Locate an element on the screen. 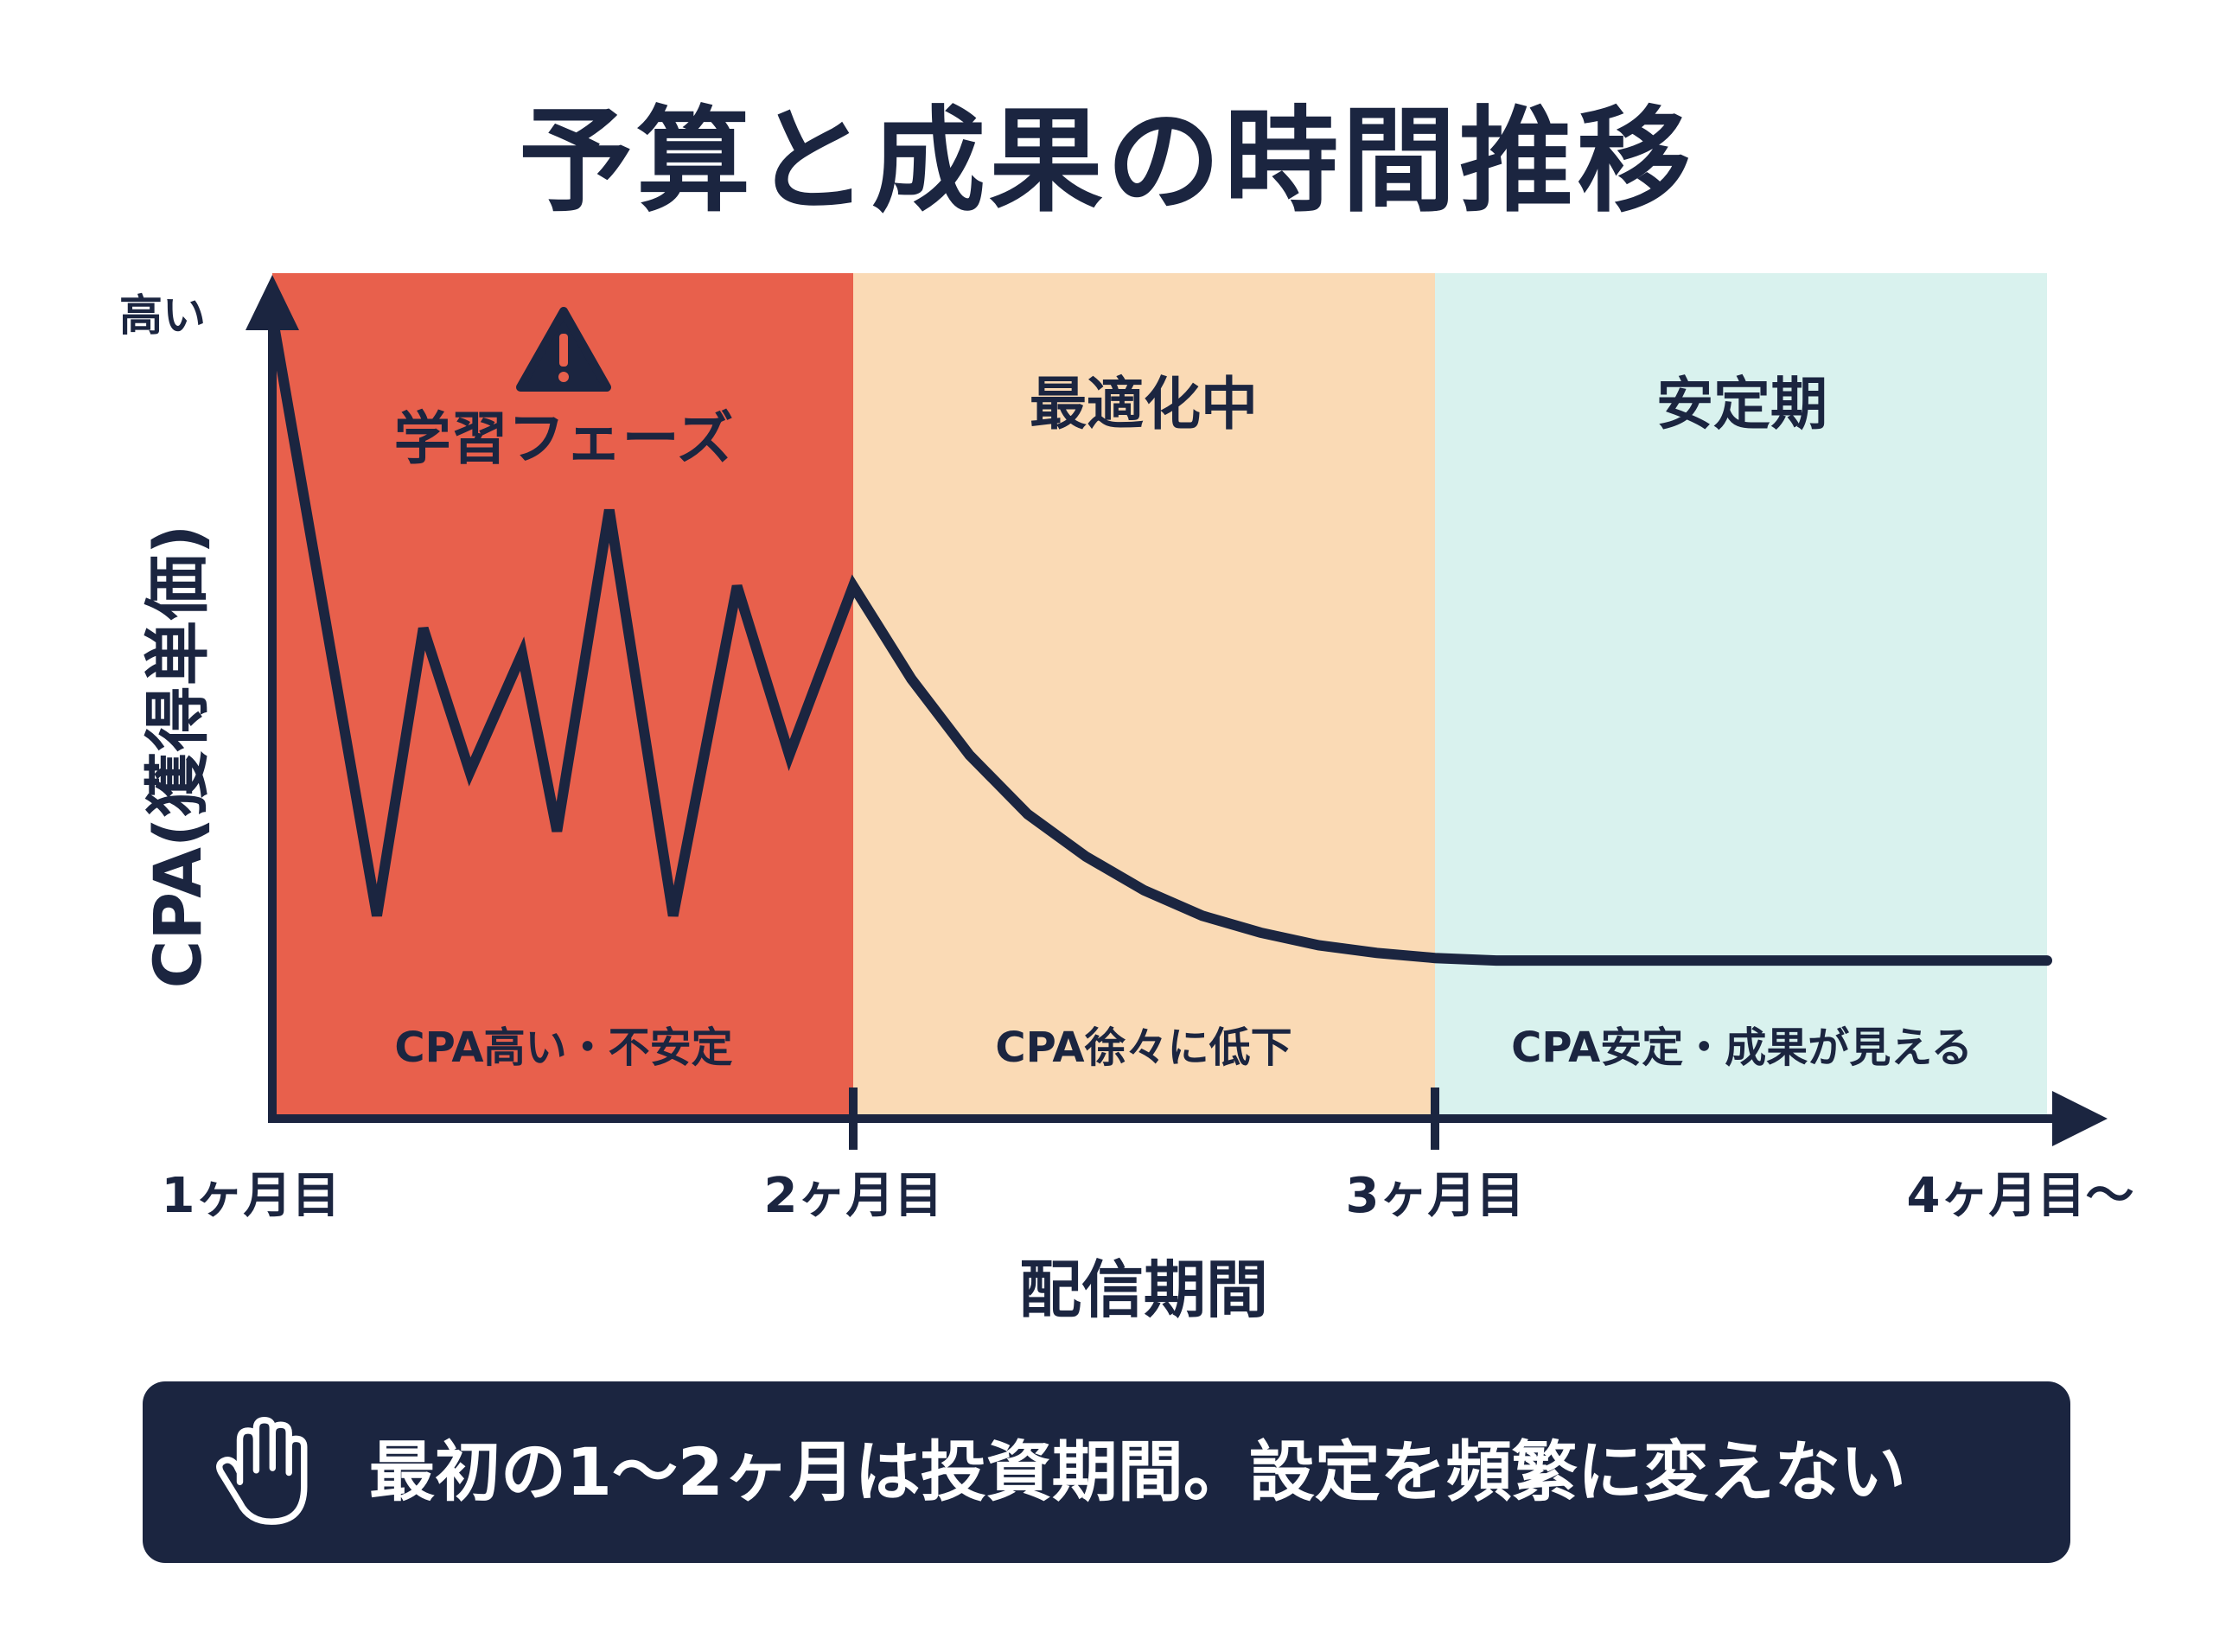 The width and height of the screenshot is (2213, 1652). warning-icon is located at coordinates (563, 349).